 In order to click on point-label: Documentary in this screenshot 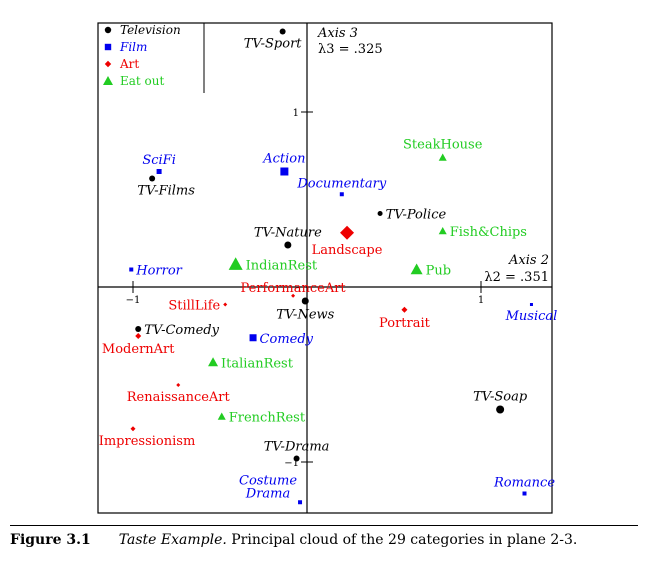, I will do `click(341, 183)`.